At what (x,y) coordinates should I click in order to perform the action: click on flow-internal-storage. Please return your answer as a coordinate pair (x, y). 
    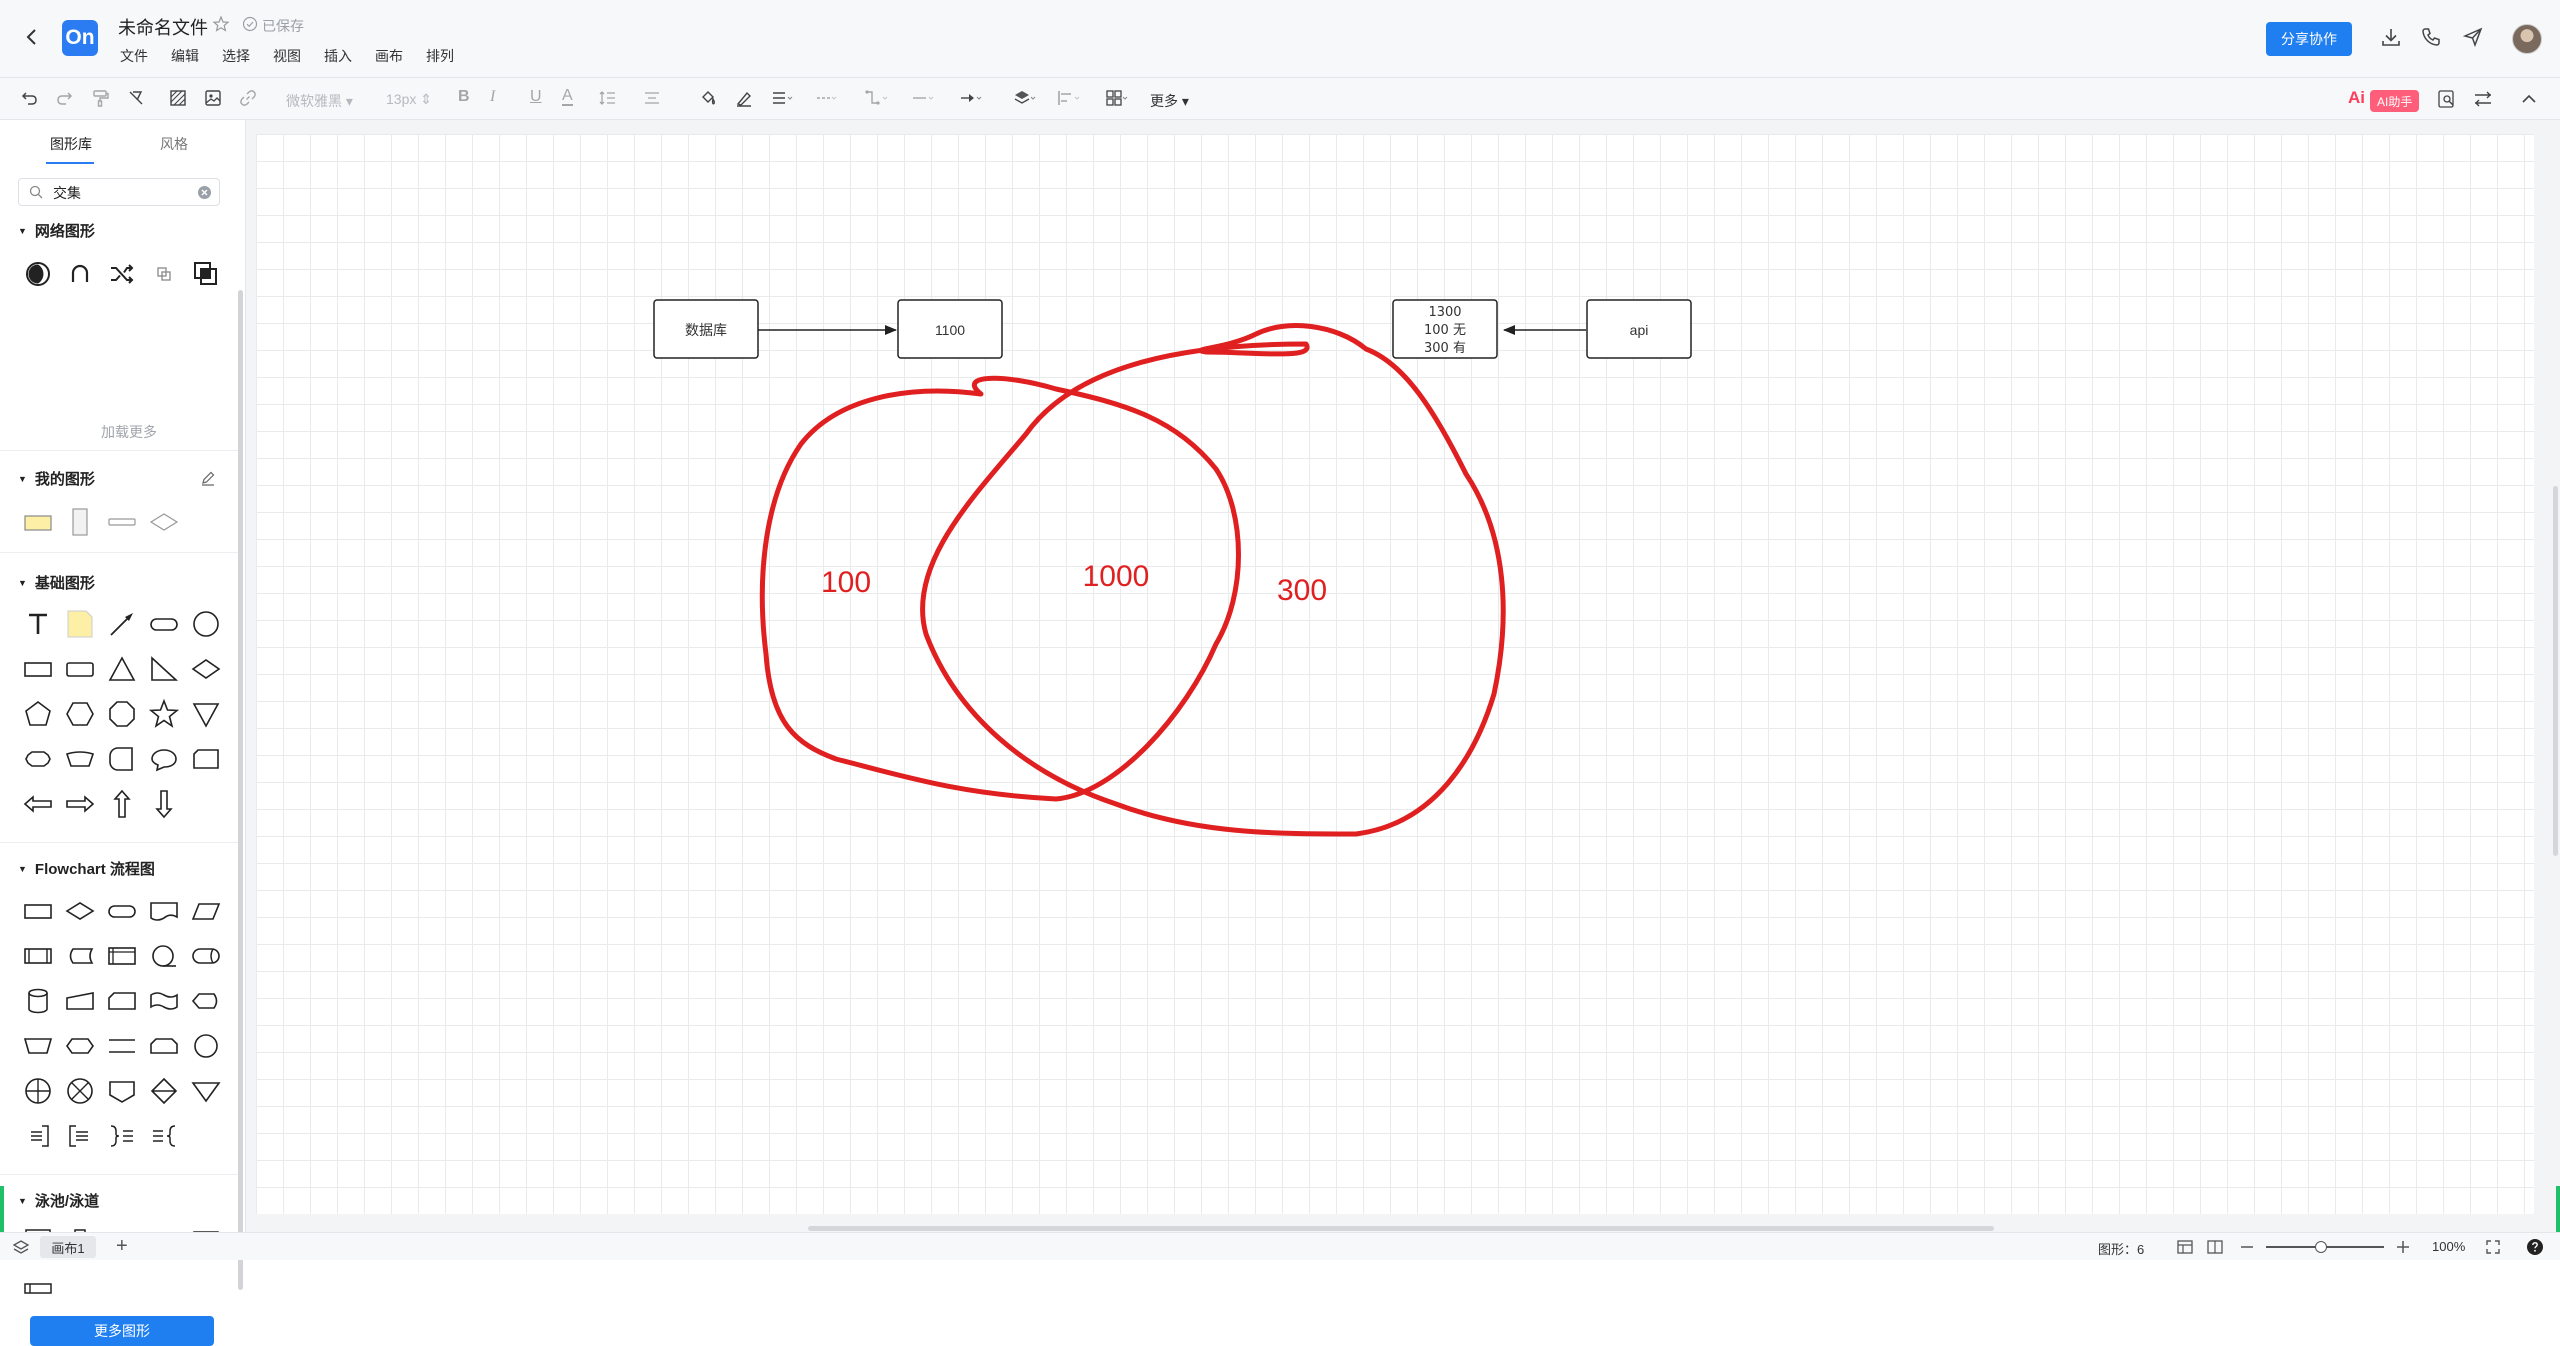
    Looking at the image, I should click on (122, 956).